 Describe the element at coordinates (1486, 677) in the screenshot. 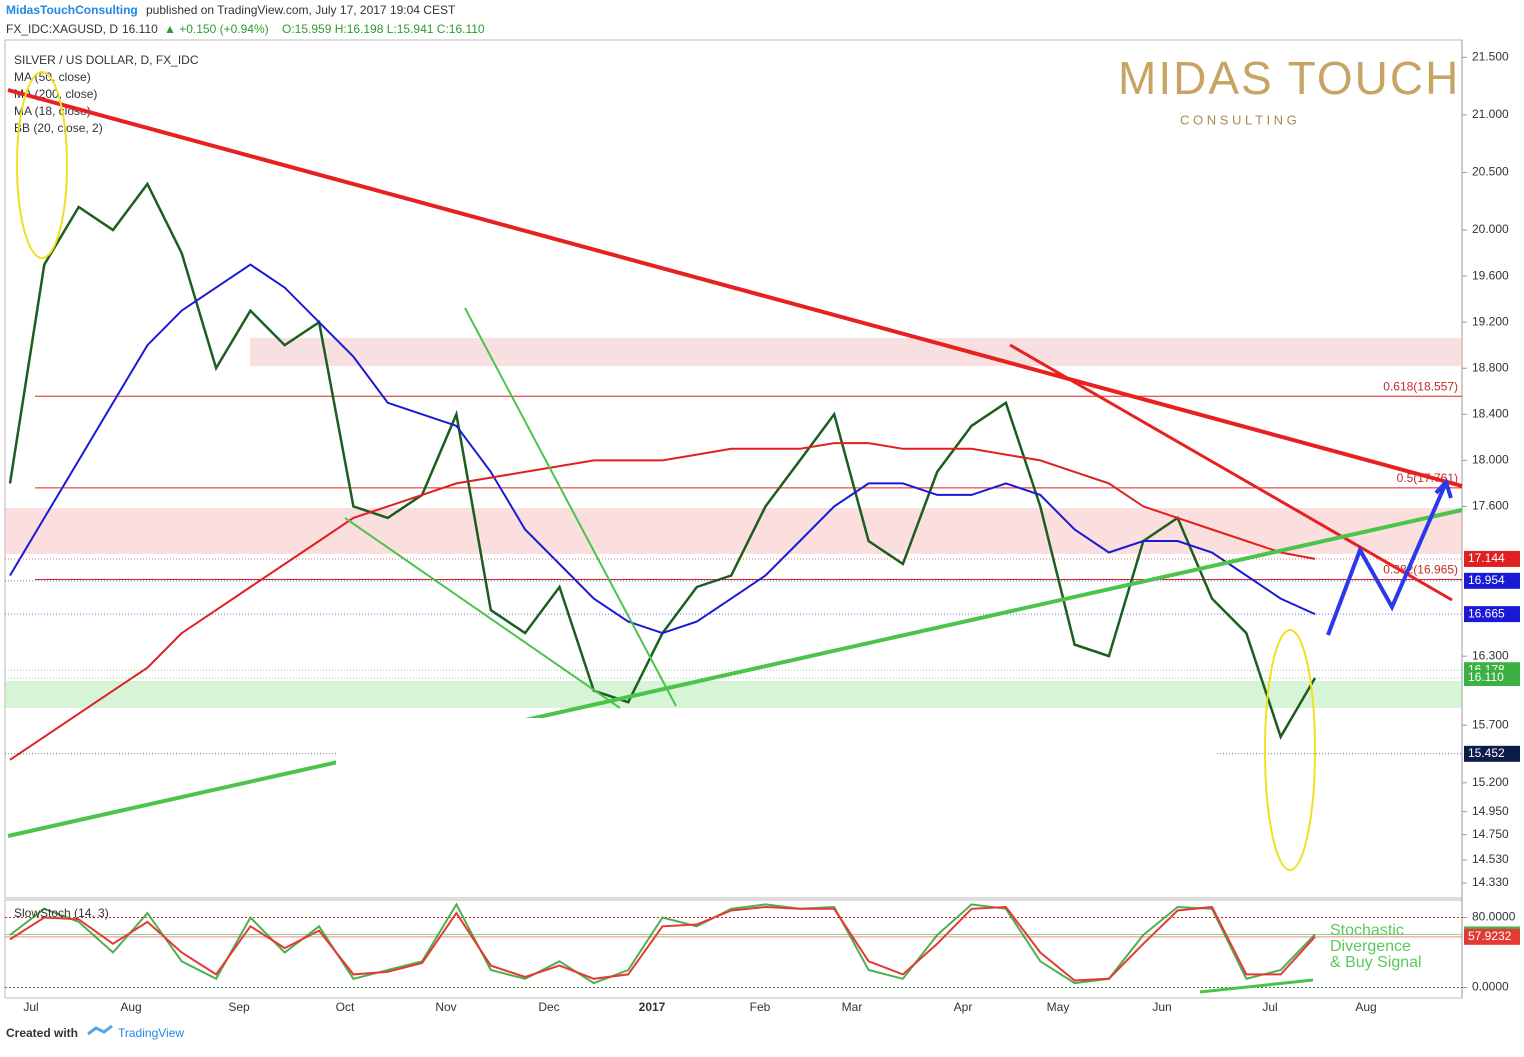

I see `price-badge-label: 16.110` at that location.